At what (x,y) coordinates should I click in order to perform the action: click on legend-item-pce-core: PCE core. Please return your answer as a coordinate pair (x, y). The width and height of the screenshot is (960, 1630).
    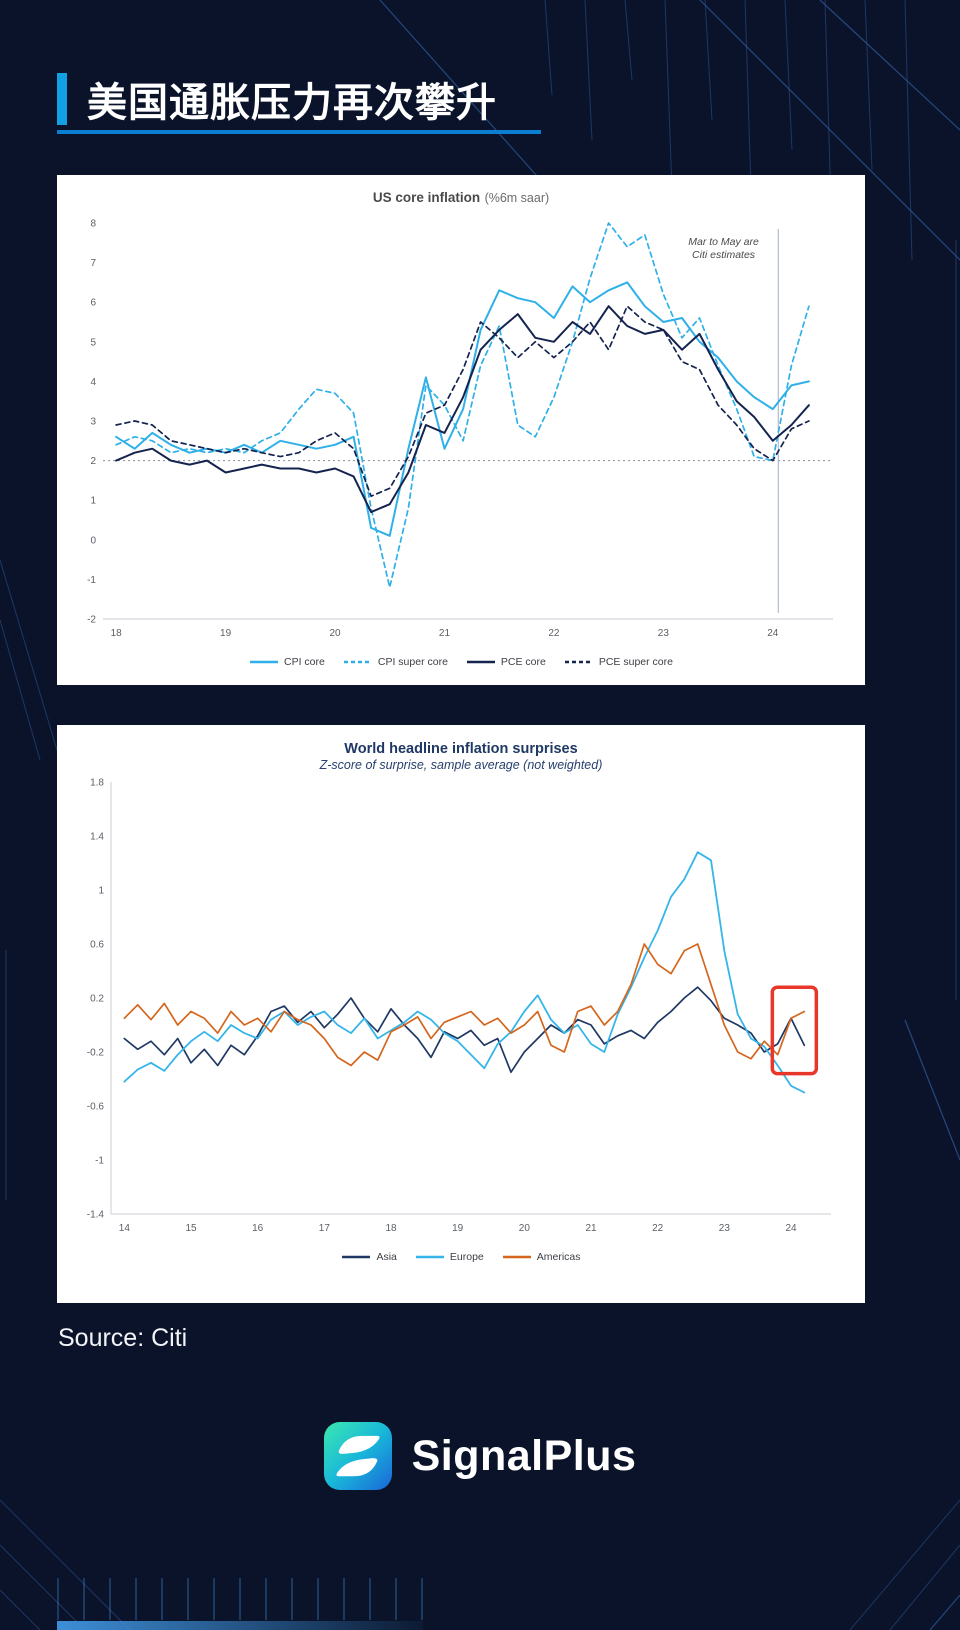
    Looking at the image, I should click on (506, 662).